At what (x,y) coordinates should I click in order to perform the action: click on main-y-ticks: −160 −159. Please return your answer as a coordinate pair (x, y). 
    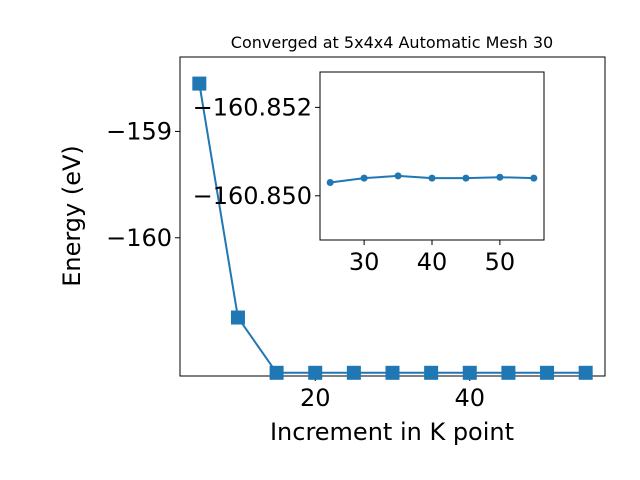
    Looking at the image, I should click on (143, 184).